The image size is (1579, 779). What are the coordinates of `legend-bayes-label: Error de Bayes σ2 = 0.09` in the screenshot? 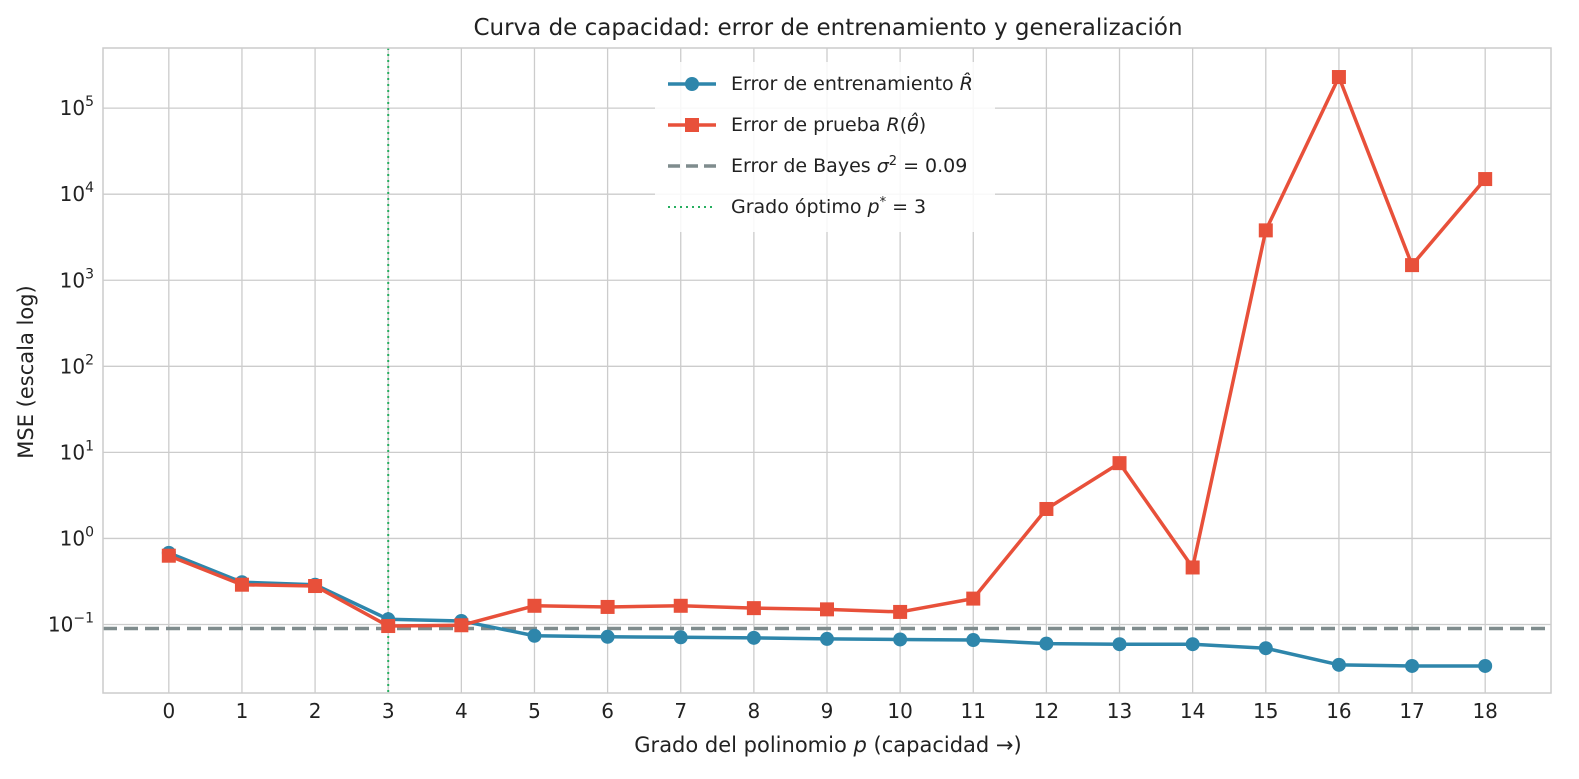 It's located at (849, 166).